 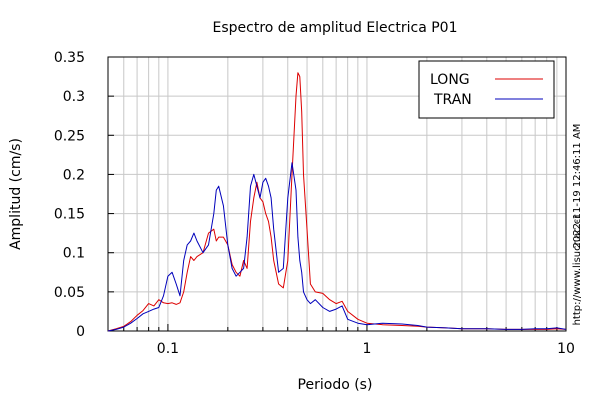 I want to click on x-axis-label: Periodo (s), so click(x=335, y=385).